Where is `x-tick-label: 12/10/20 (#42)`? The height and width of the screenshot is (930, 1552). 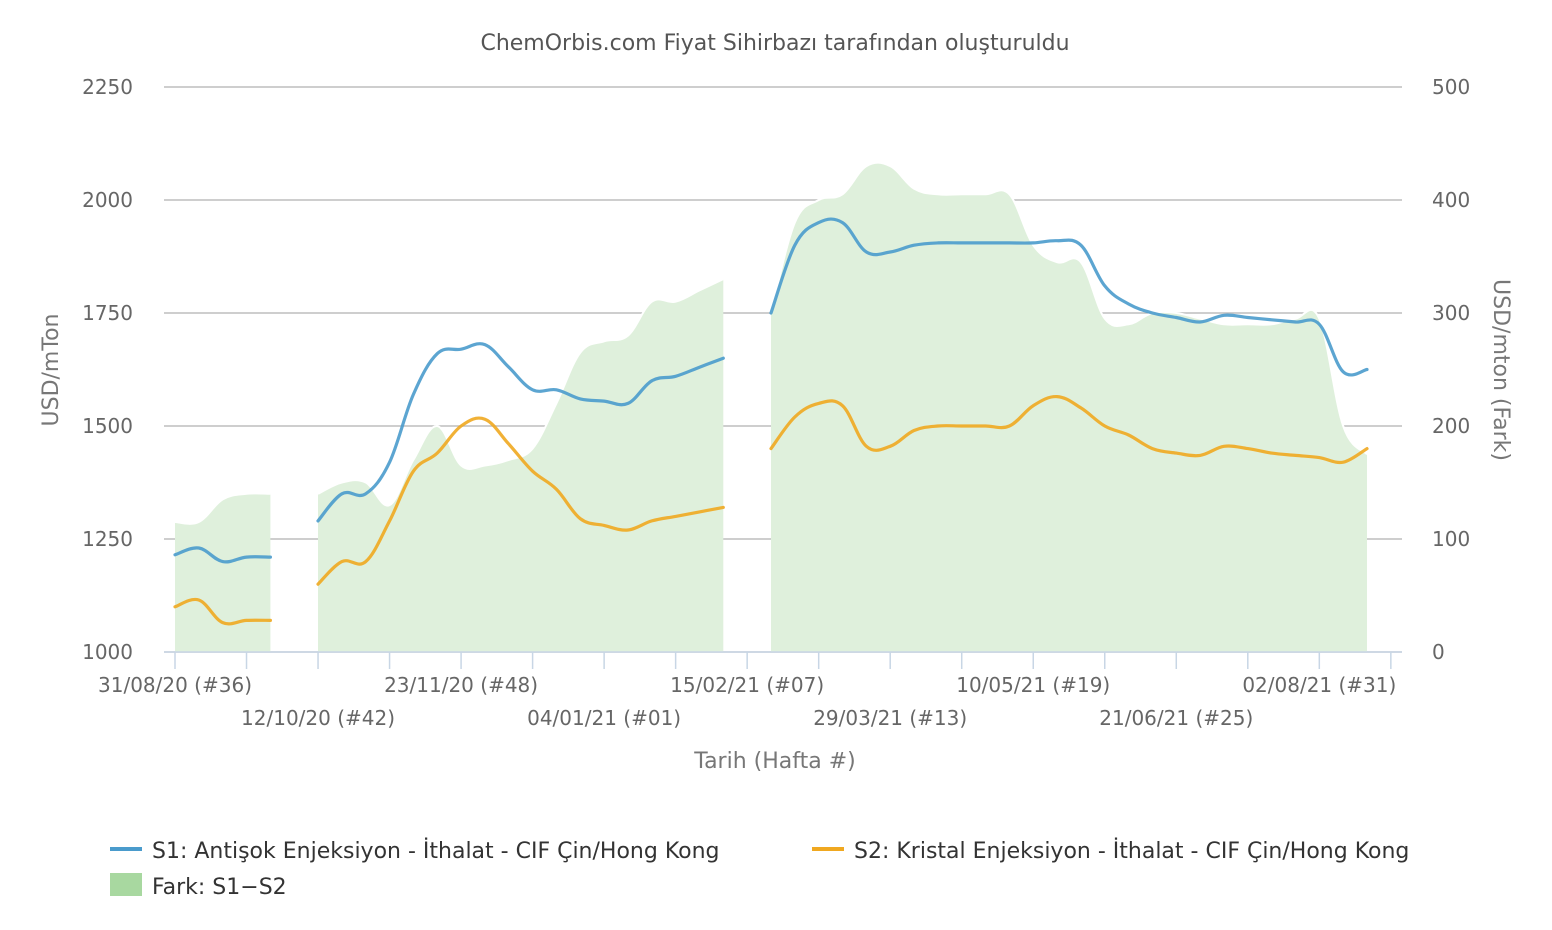
x-tick-label: 12/10/20 (#42) is located at coordinates (318, 718).